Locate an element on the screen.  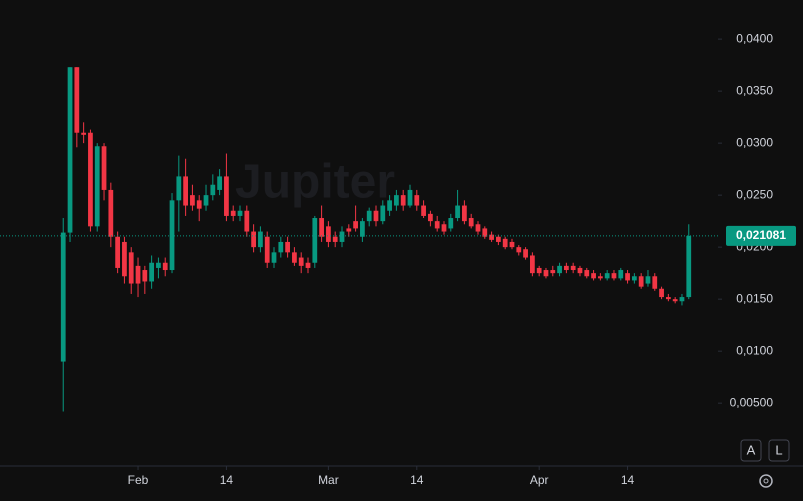
x-tick-label: Apr is located at coordinates (539, 480).